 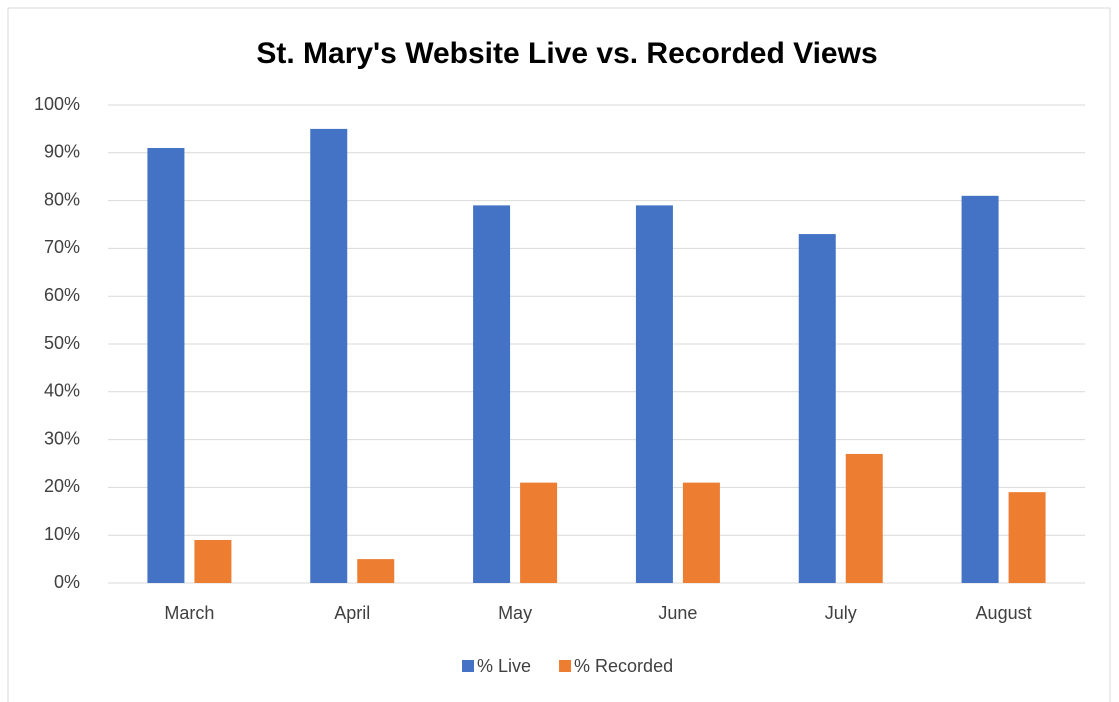 What do you see at coordinates (841, 613) in the screenshot?
I see `x-tick-label: July` at bounding box center [841, 613].